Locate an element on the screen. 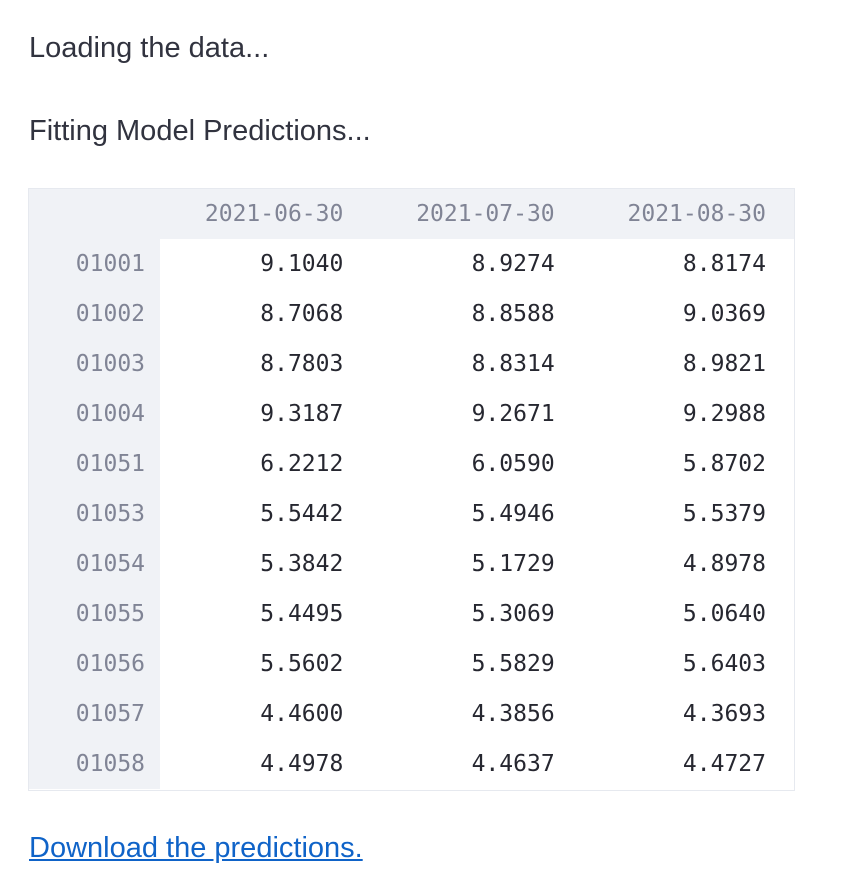  table-cell: 4.4727 is located at coordinates (688, 764).